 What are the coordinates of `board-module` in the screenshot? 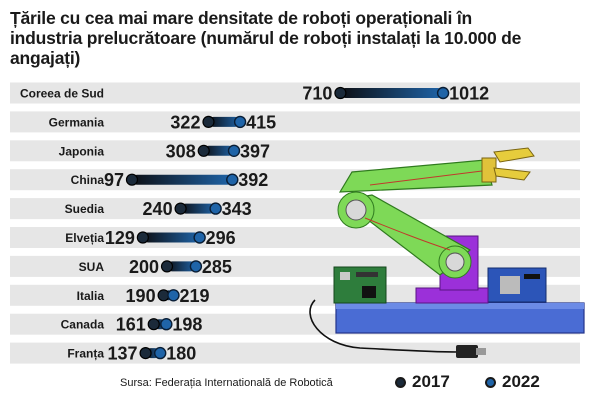 It's located at (510, 285).